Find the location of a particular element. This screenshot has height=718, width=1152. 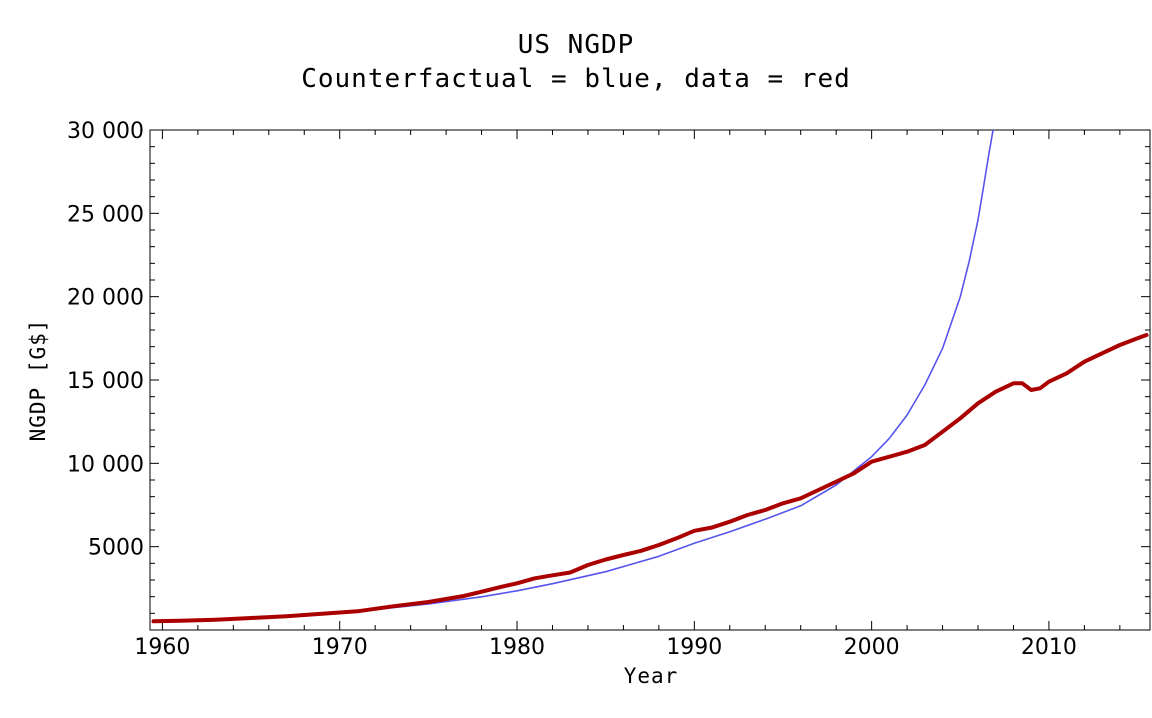

x-axis-title: Year is located at coordinates (651, 676).